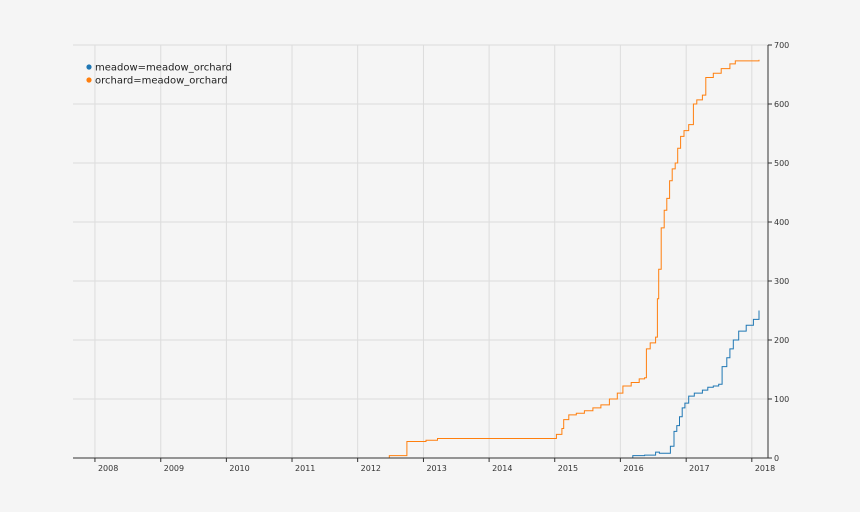 The height and width of the screenshot is (512, 860). Describe the element at coordinates (161, 81) in the screenshot. I see `legend-label: orchard=meadow_orchard` at that location.